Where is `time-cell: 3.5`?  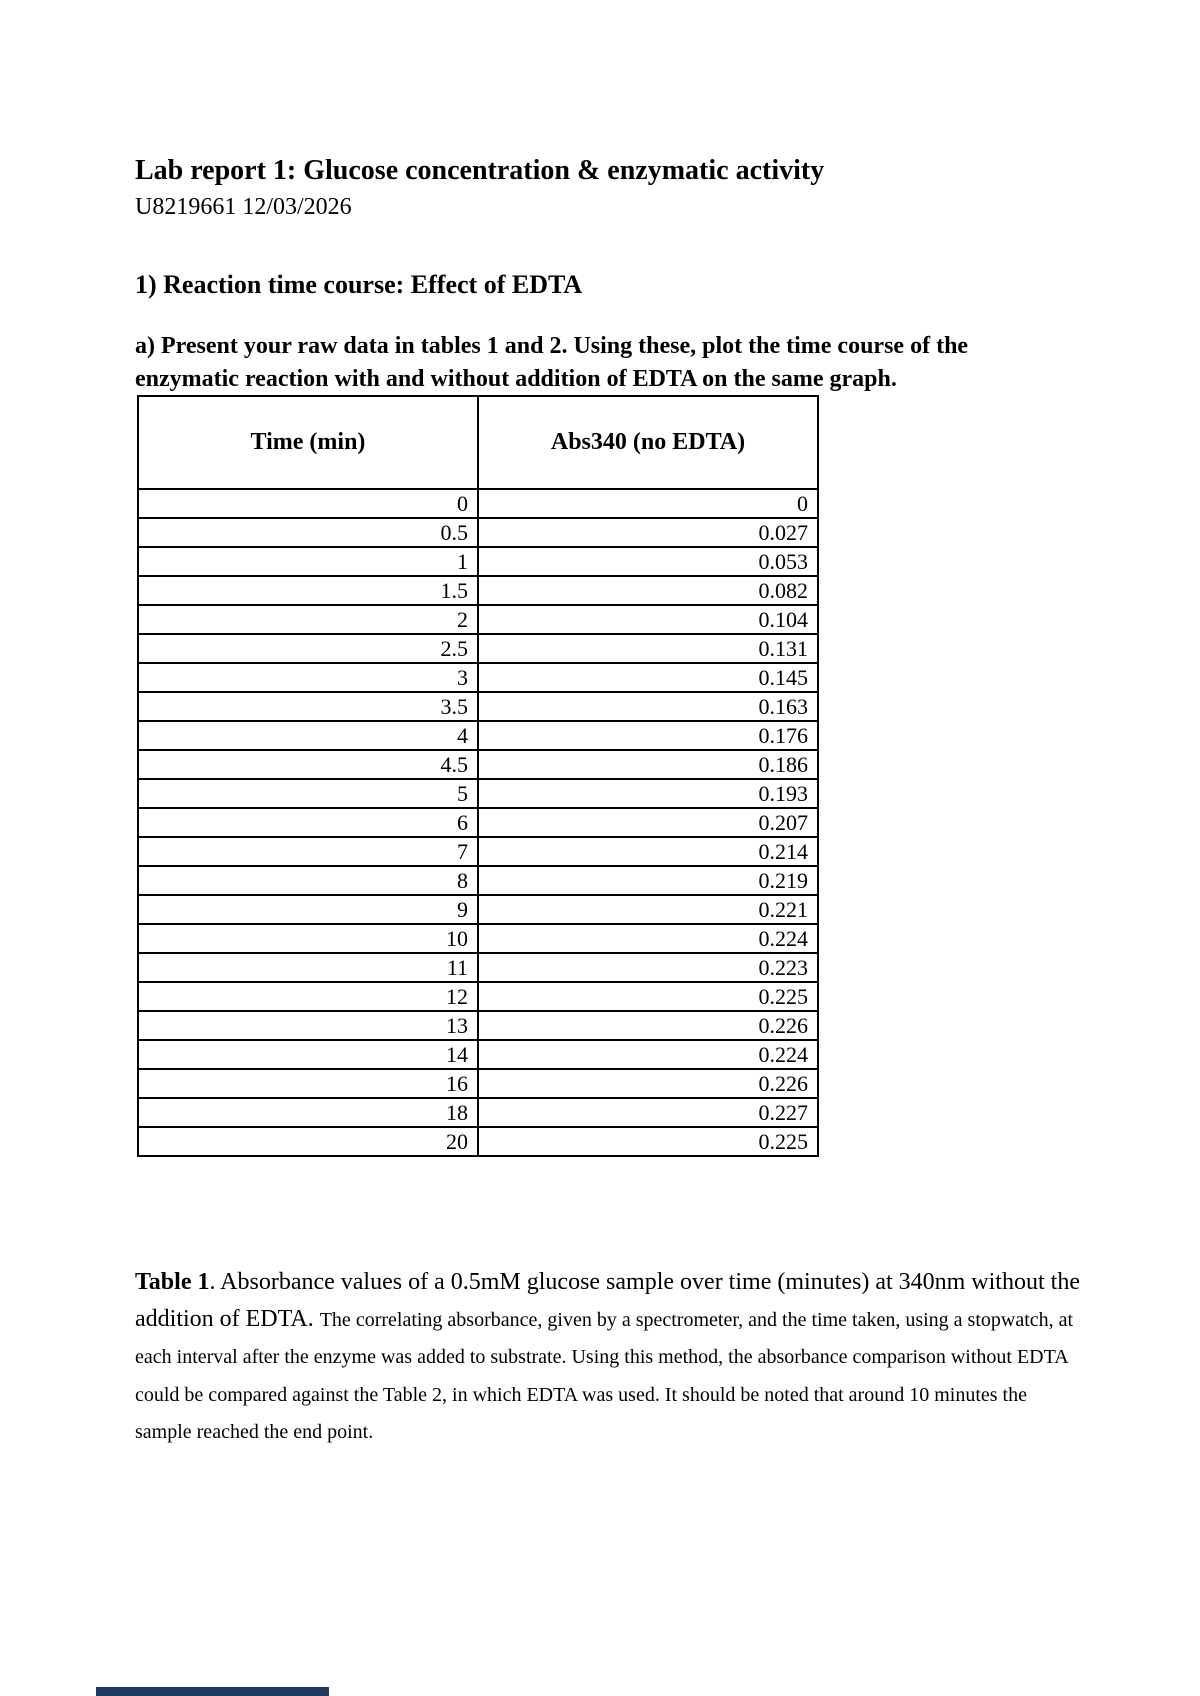 time-cell: 3.5 is located at coordinates (308, 706).